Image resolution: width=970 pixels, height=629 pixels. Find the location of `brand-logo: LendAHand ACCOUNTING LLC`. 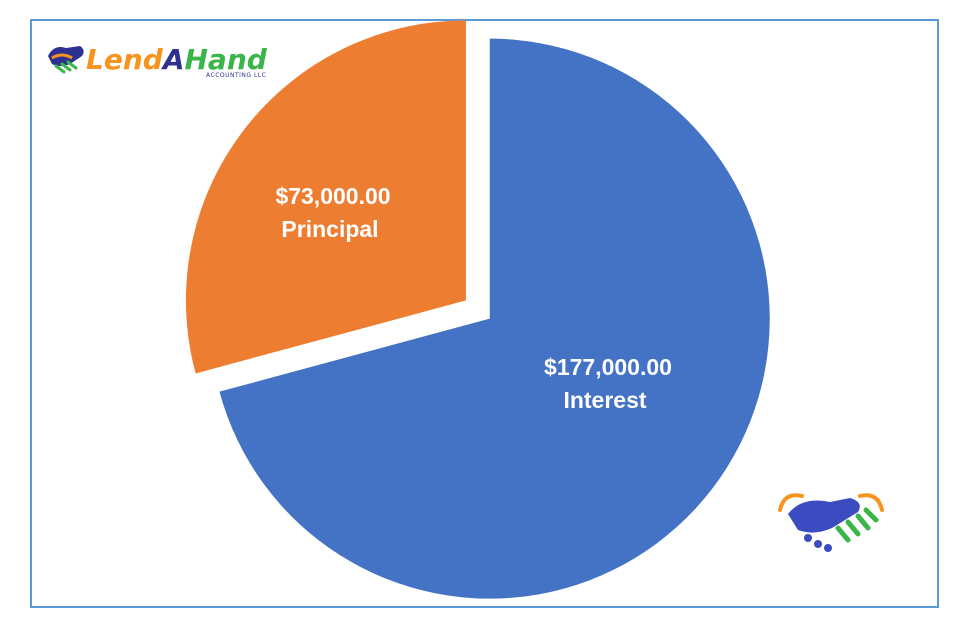

brand-logo: LendAHand ACCOUNTING LLC is located at coordinates (158, 61).